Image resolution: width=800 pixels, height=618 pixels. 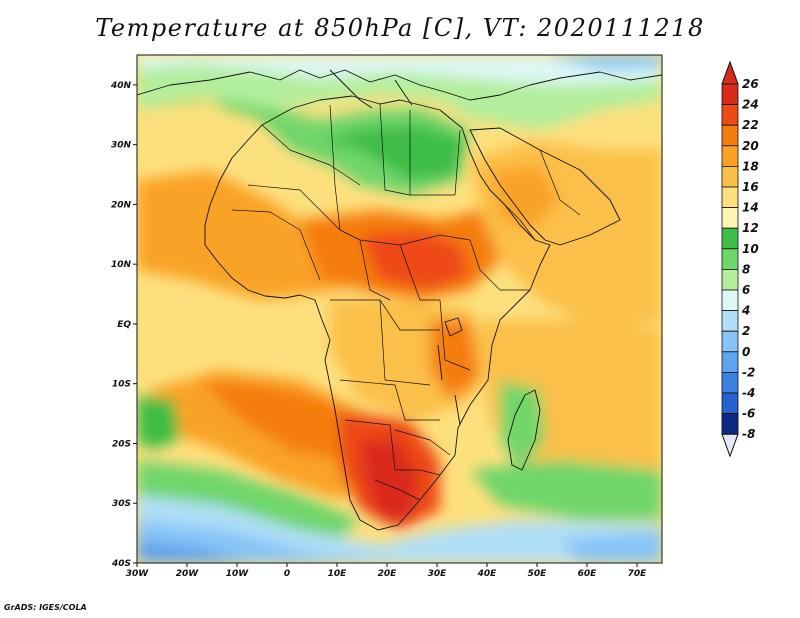 What do you see at coordinates (438, 574) in the screenshot?
I see `x-tick-label: 30E` at bounding box center [438, 574].